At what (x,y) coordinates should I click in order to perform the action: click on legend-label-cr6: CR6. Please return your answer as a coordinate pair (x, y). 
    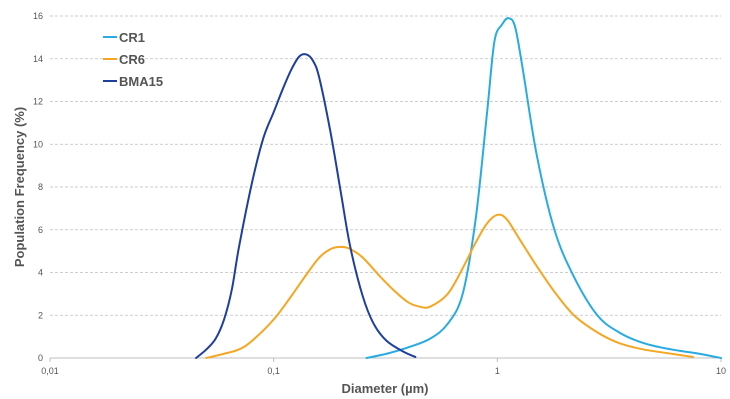
    Looking at the image, I should click on (132, 59).